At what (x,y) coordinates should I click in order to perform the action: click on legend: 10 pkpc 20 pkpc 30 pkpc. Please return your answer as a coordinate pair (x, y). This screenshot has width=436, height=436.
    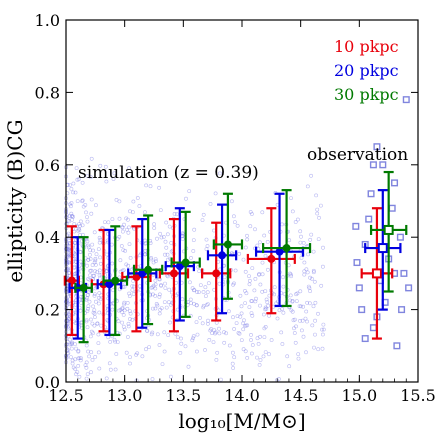
    Looking at the image, I should click on (366, 70).